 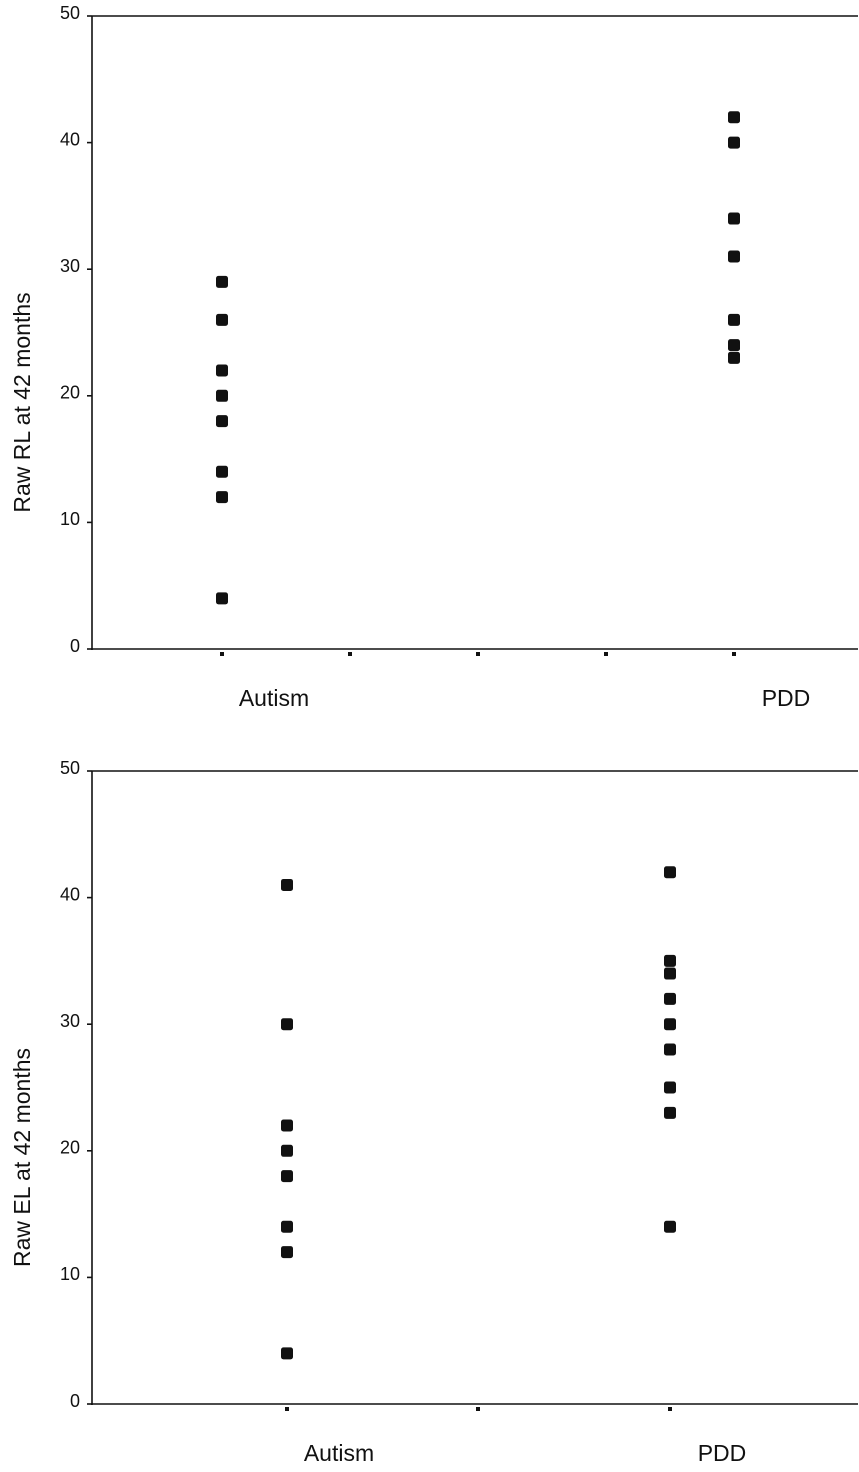 I want to click on y-axis-title: Raw EL at 42 months, so click(x=22, y=1157).